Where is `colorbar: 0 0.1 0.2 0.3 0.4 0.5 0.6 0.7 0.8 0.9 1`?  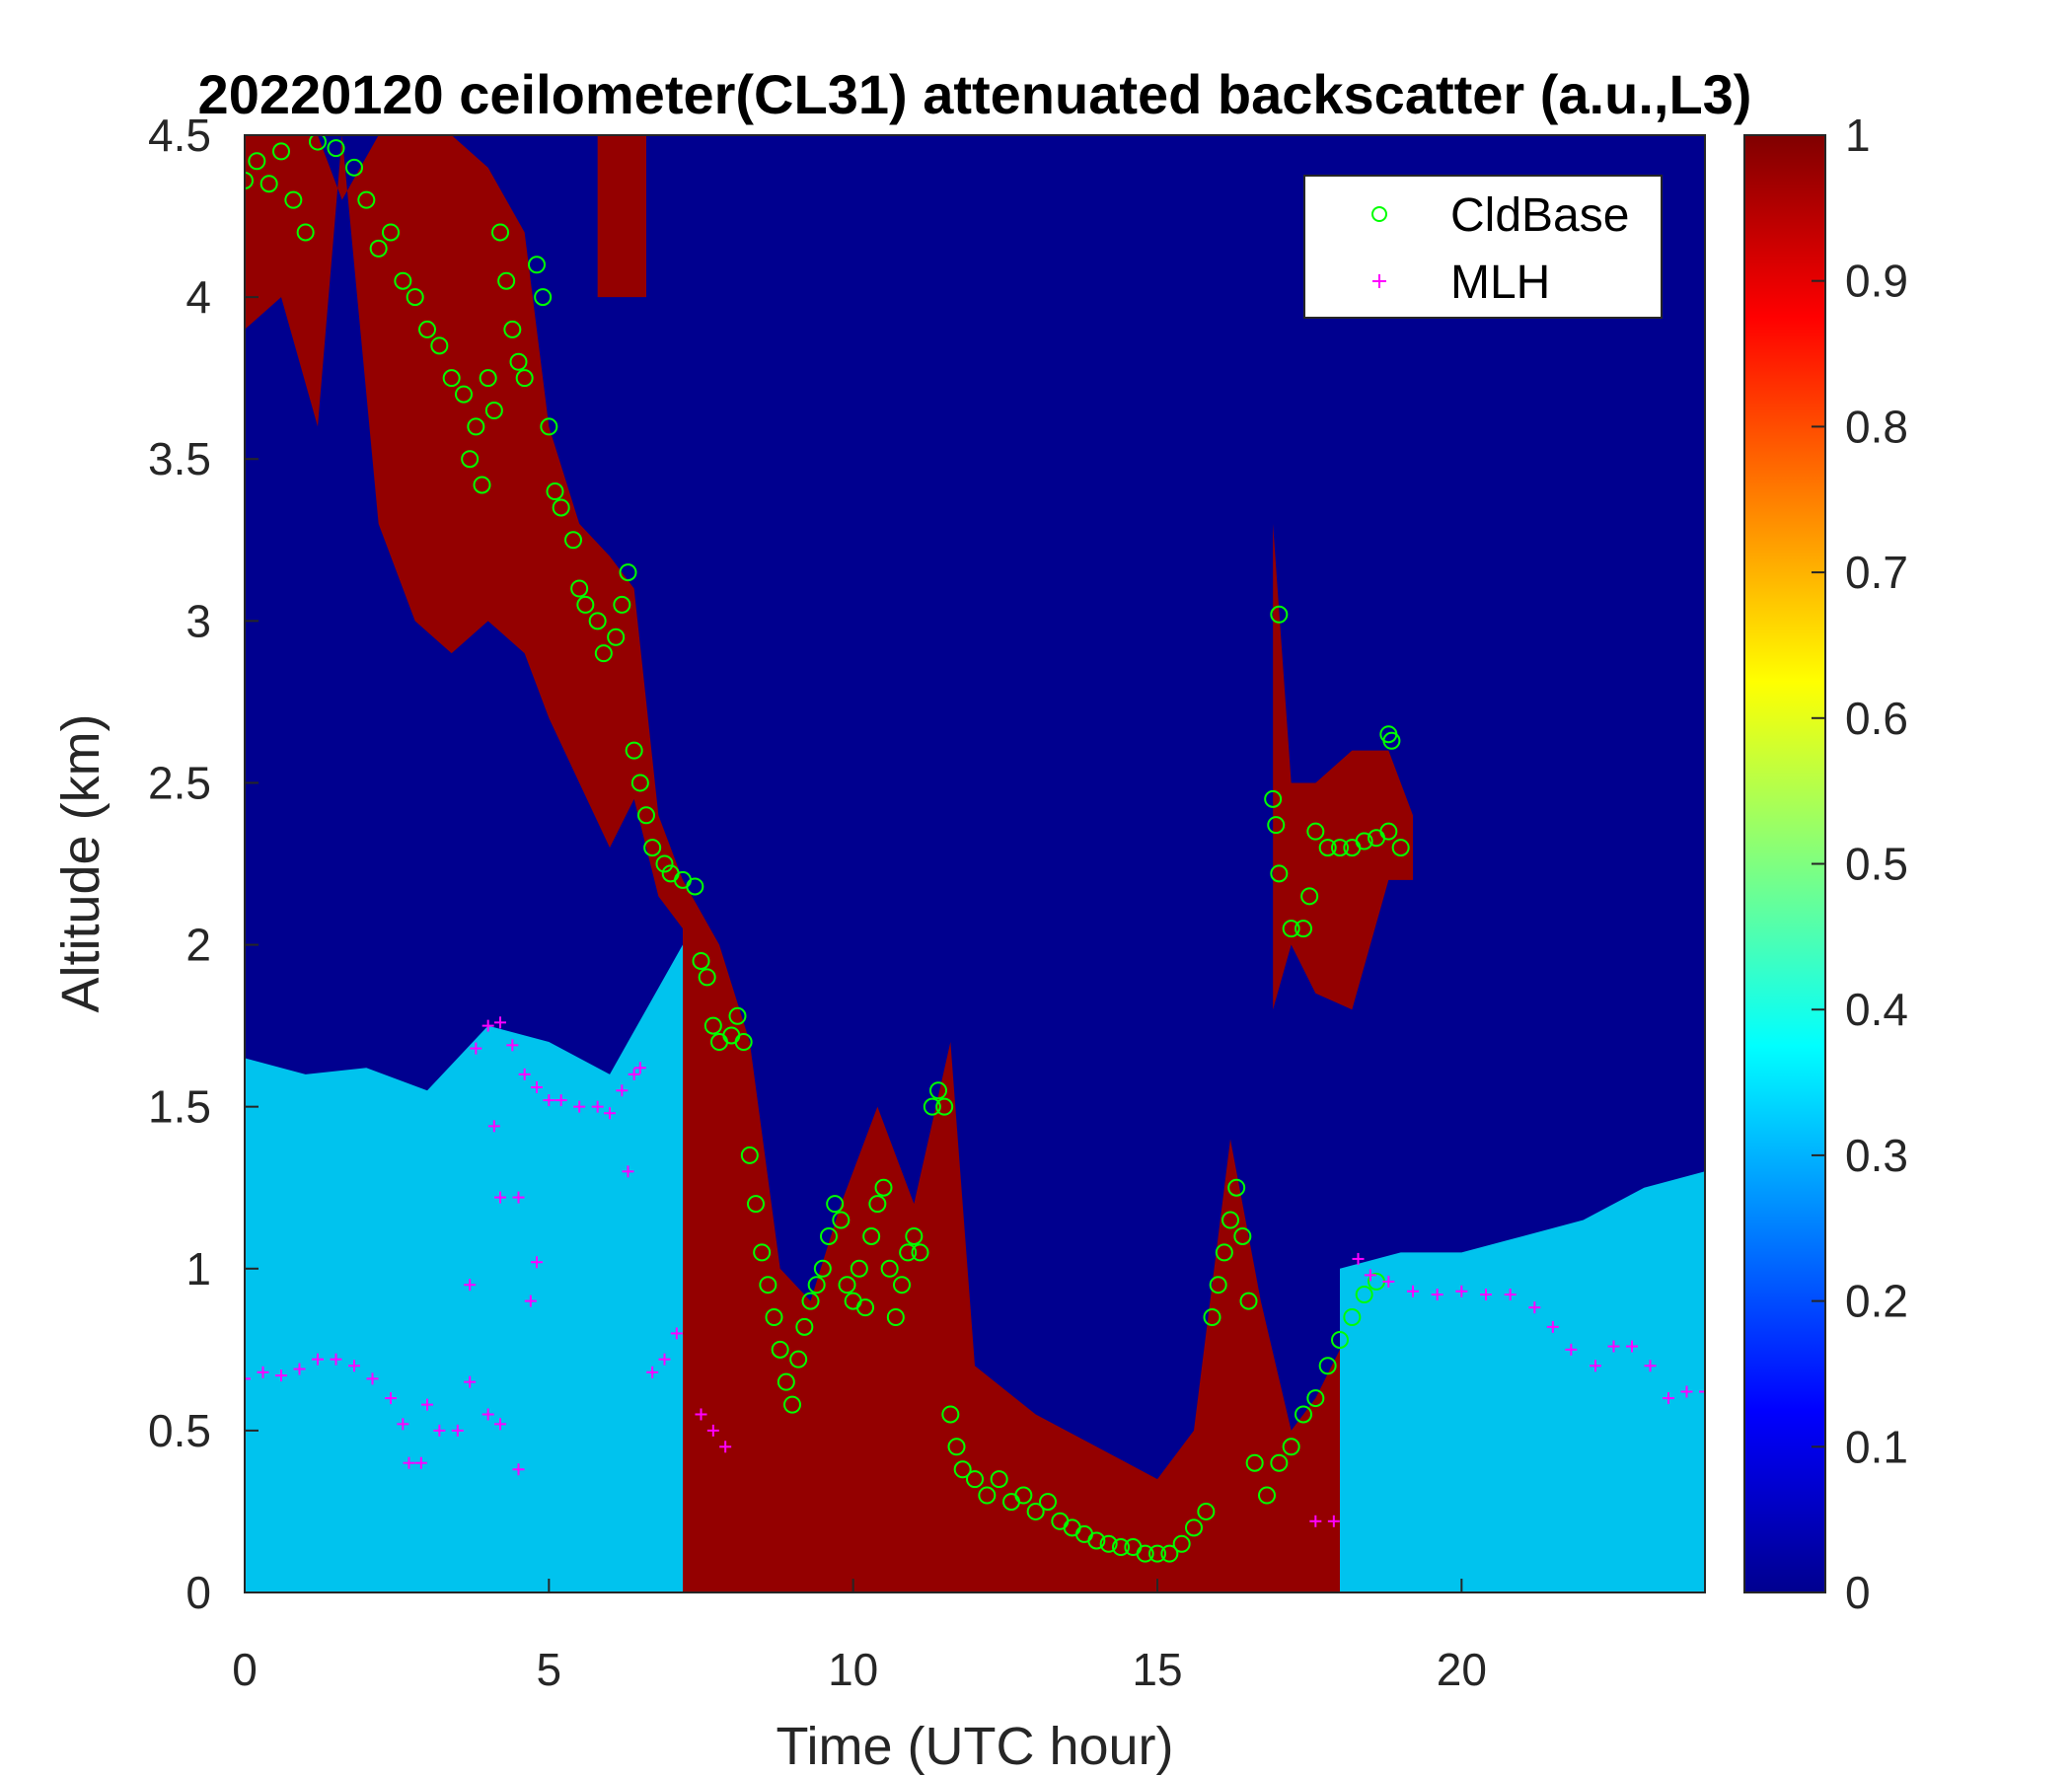 colorbar: 0 0.1 0.2 0.3 0.4 0.5 0.6 0.7 0.8 0.9 1 is located at coordinates (1825, 864).